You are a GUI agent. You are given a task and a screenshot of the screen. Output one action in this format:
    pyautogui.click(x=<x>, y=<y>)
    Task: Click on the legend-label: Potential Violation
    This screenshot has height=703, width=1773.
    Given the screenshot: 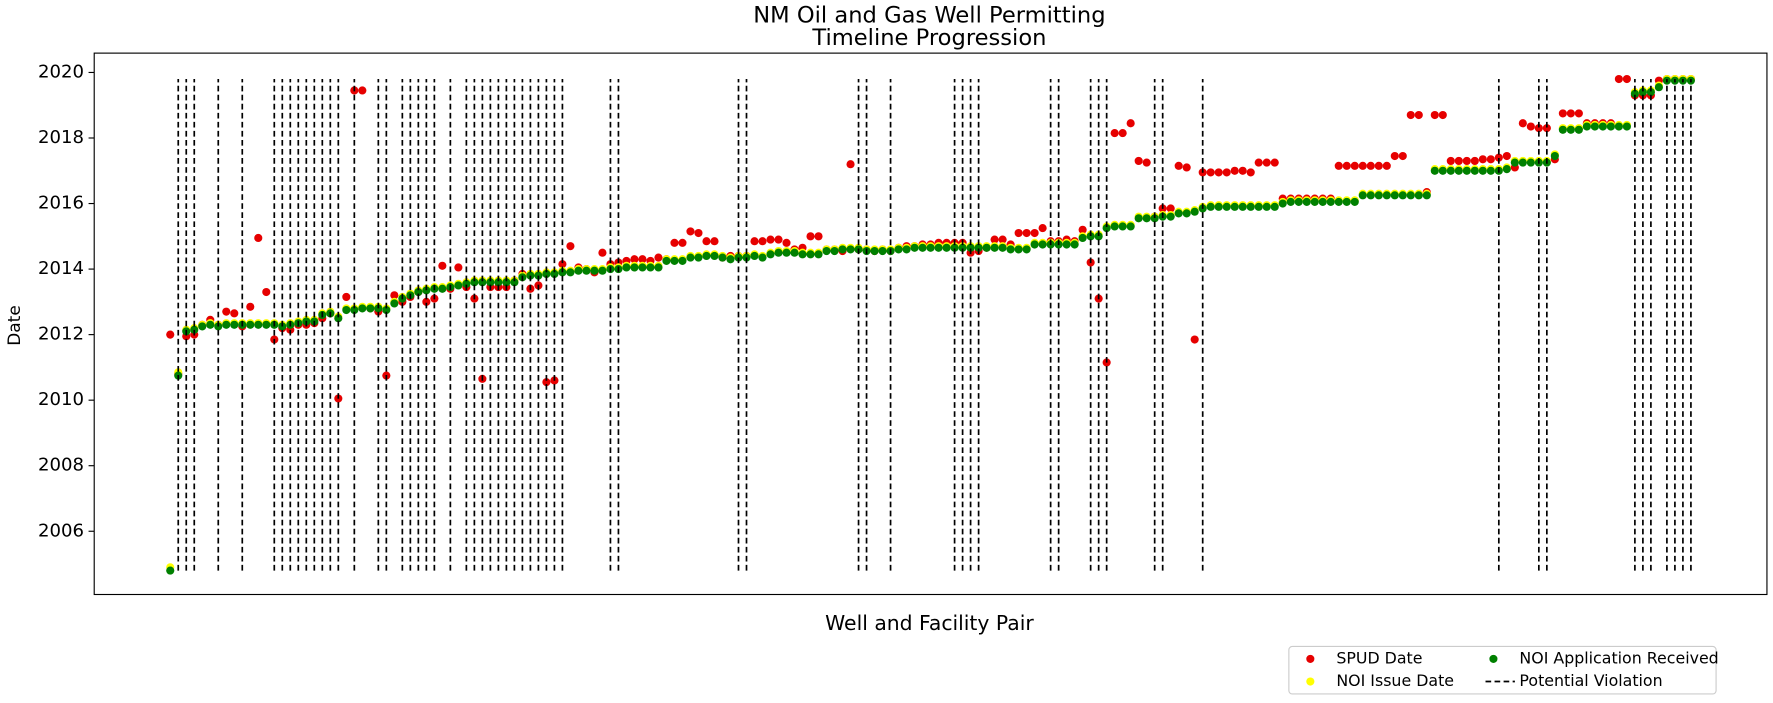 What is the action you would take?
    pyautogui.click(x=1590, y=680)
    